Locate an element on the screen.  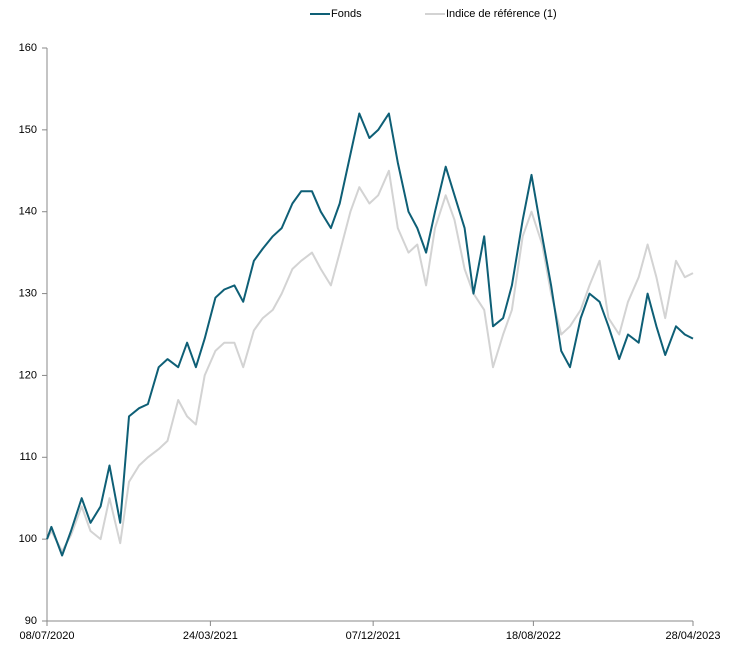
y-tick-label: 150 is located at coordinates (28, 130).